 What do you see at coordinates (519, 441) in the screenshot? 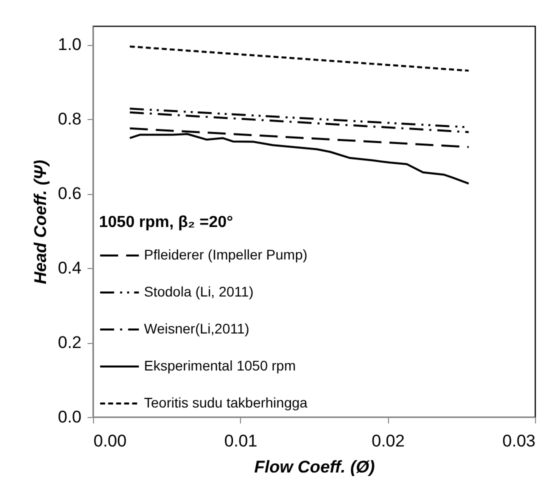
I see `x-tick-label: 0.03` at bounding box center [519, 441].